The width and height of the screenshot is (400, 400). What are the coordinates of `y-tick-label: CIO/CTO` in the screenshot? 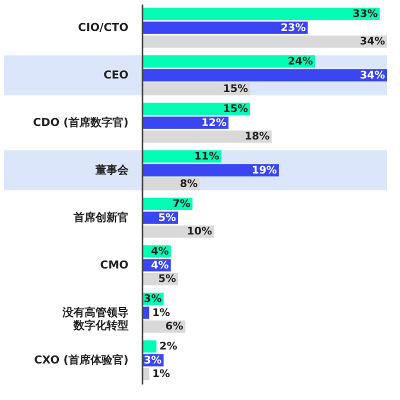 It's located at (103, 27).